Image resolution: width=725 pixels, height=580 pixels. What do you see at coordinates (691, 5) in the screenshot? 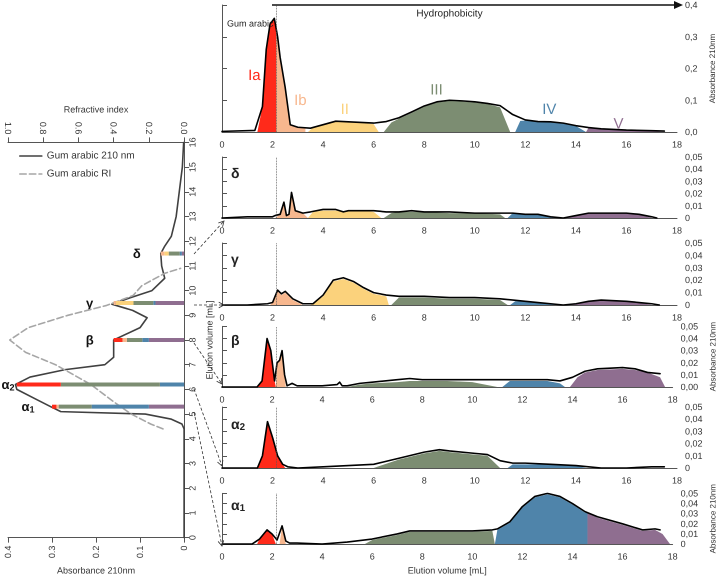
I see `y-tick-label: 0,4` at bounding box center [691, 5].